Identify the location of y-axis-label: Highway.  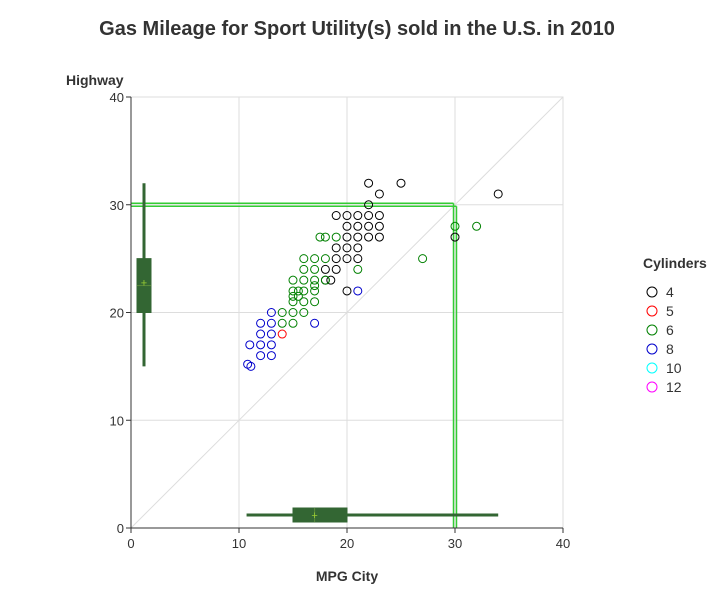
(95, 80).